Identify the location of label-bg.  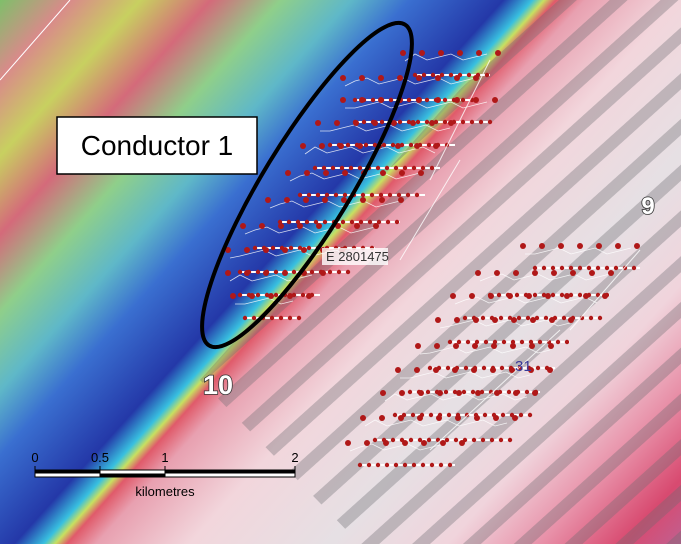
(355, 256).